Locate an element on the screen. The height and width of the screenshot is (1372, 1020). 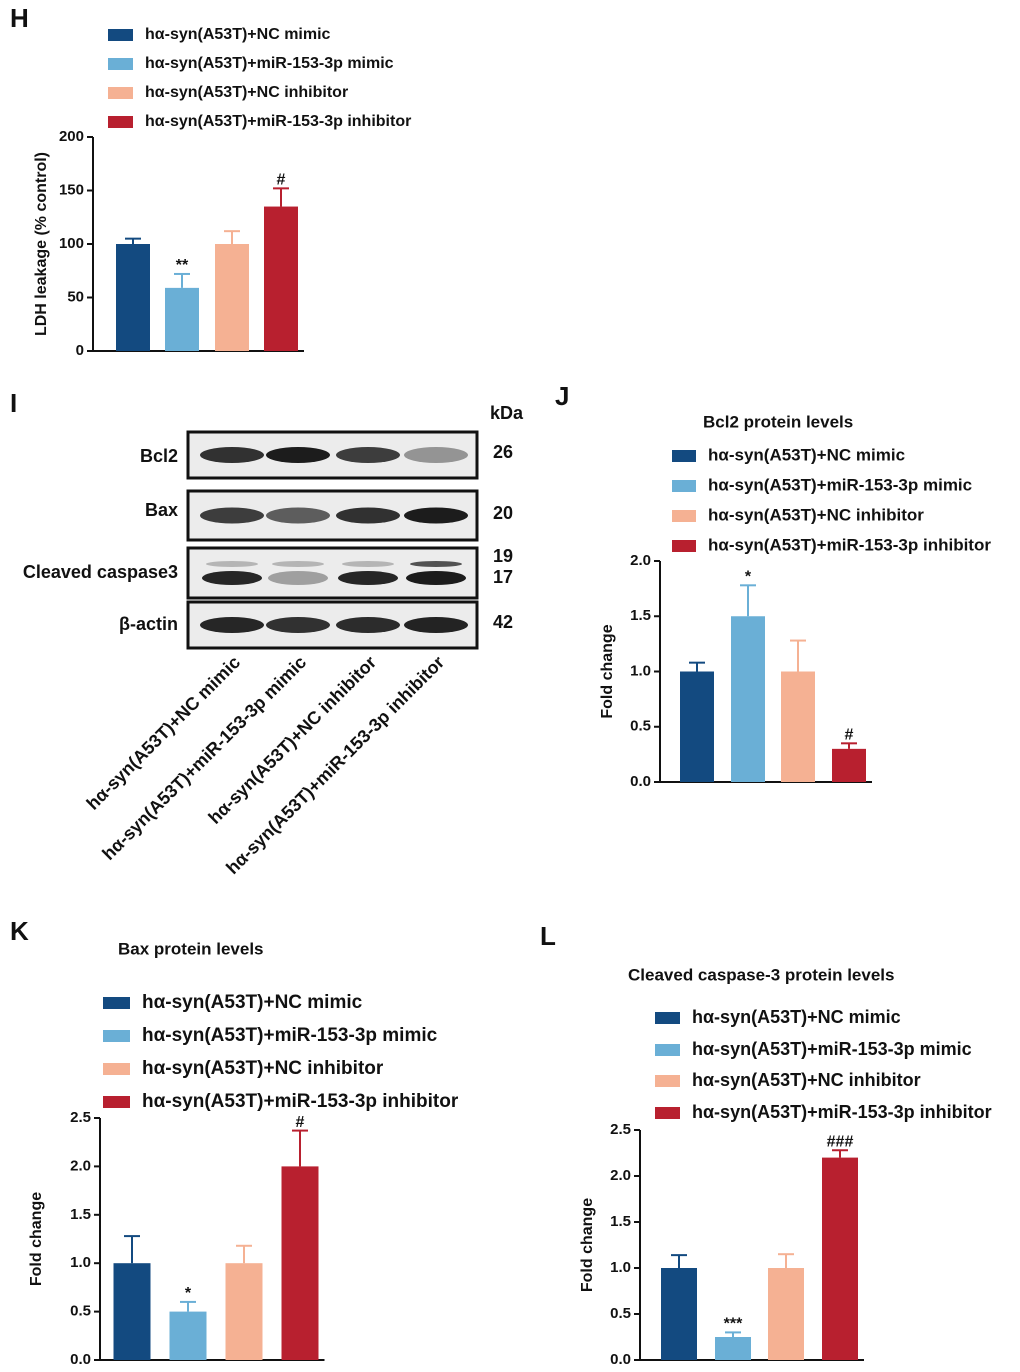
y-tick-label: 0 is located at coordinates (80, 350).